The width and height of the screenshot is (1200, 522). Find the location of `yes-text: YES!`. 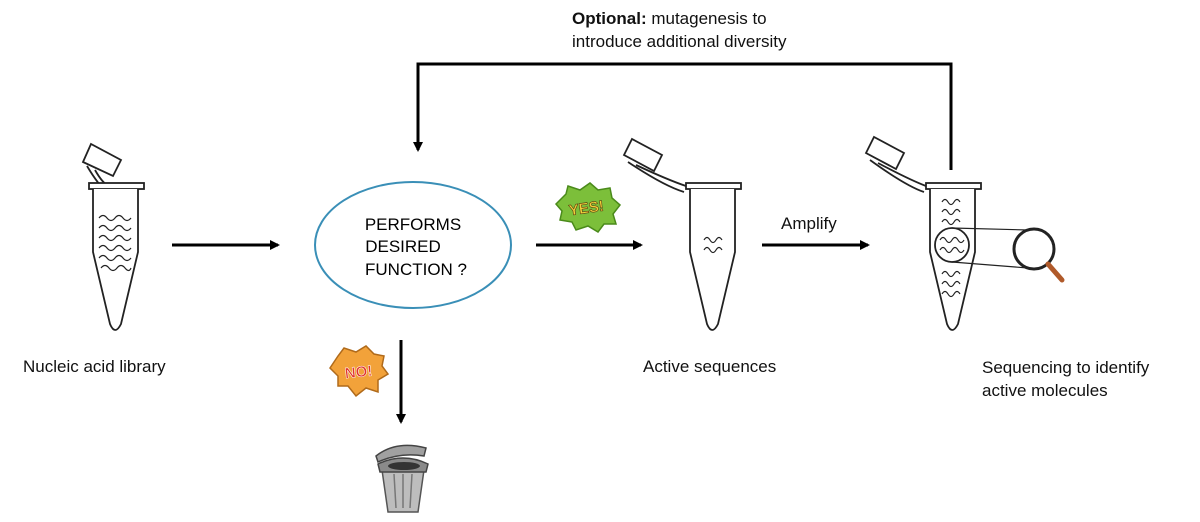

yes-text: YES! is located at coordinates (586, 209).